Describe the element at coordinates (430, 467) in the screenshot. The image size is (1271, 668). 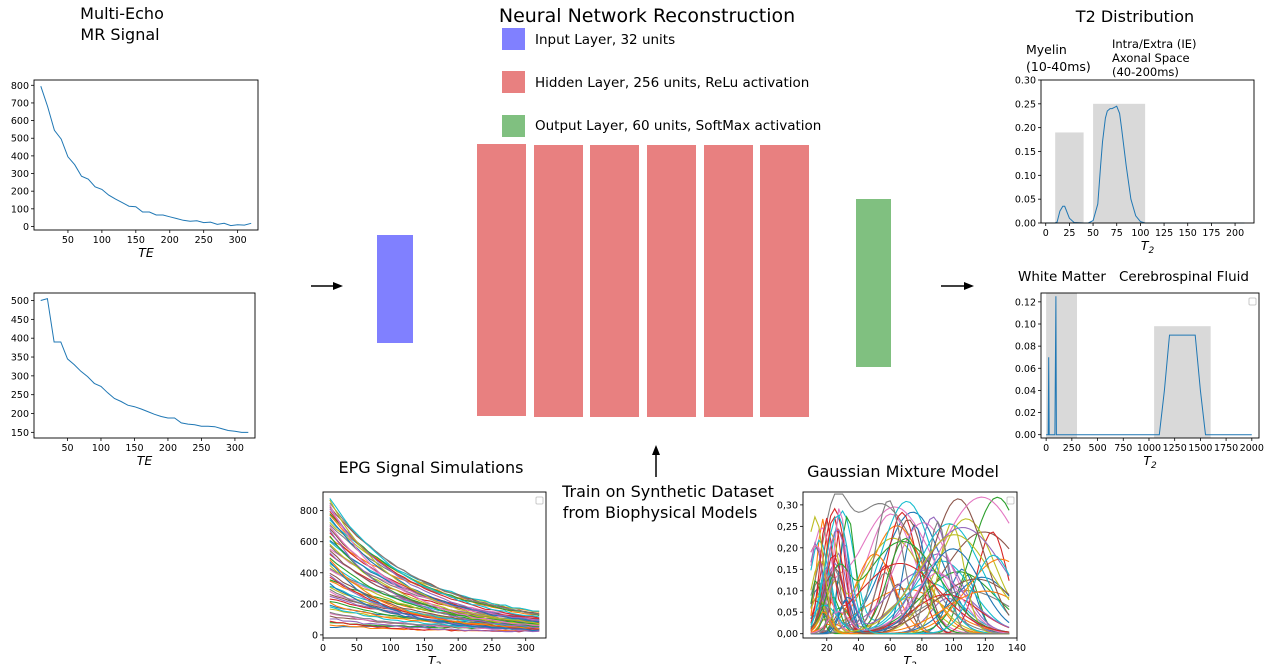
I see `epg-title: EPG Signal Simulations` at that location.